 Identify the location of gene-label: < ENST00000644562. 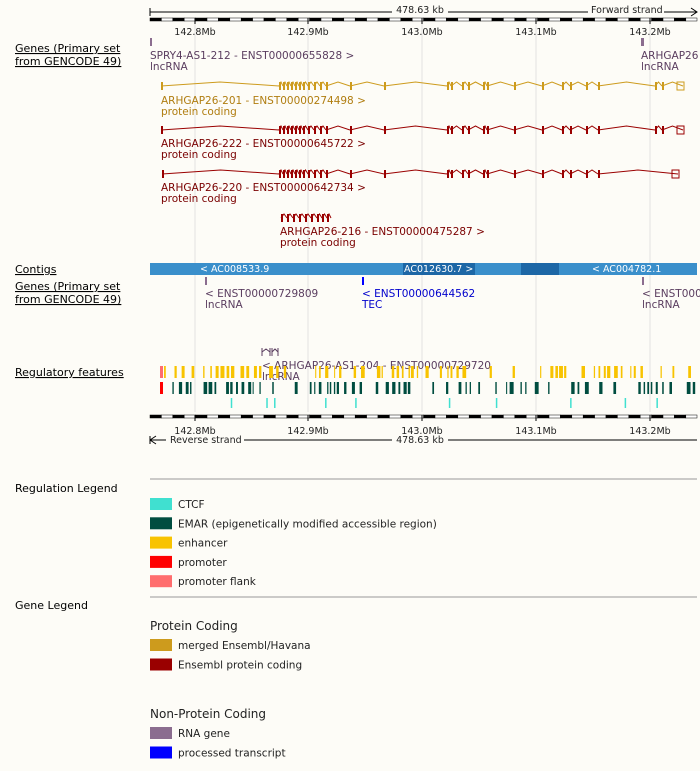
(418, 294).